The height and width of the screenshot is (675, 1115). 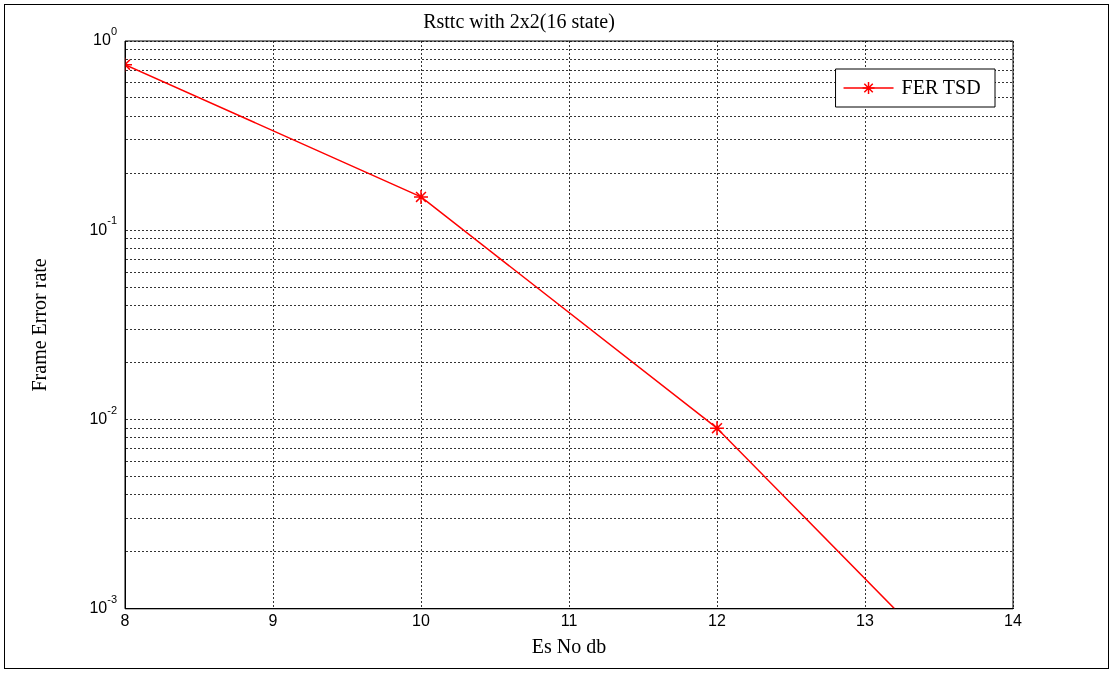 What do you see at coordinates (519, 22) in the screenshot?
I see `chart-title: Rsttc with 2x2(16 state)` at bounding box center [519, 22].